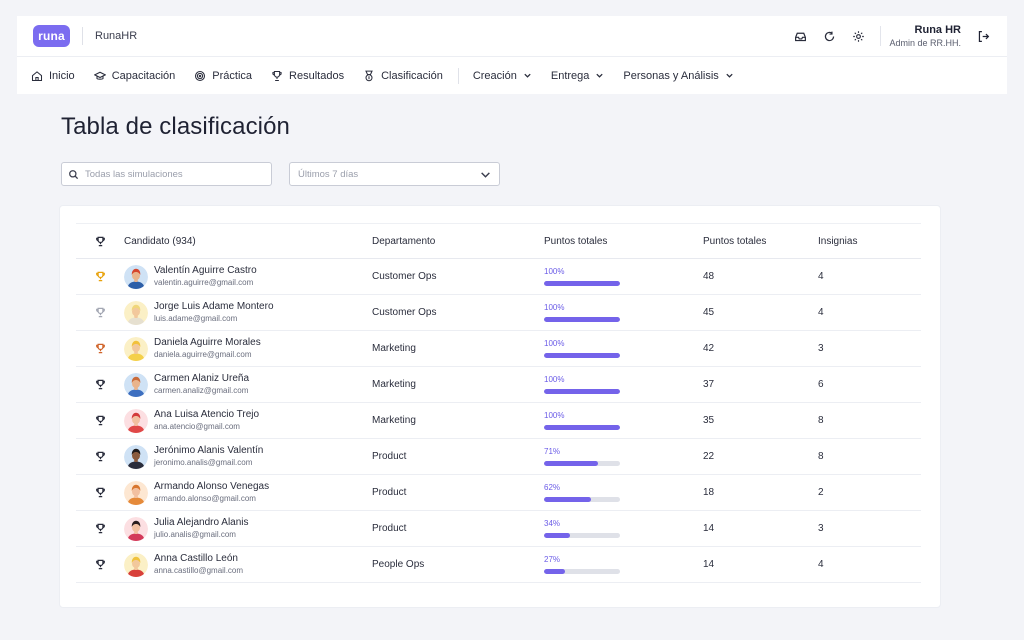 The height and width of the screenshot is (640, 1024). Describe the element at coordinates (51, 36) in the screenshot. I see `runa-logo: runa` at that location.